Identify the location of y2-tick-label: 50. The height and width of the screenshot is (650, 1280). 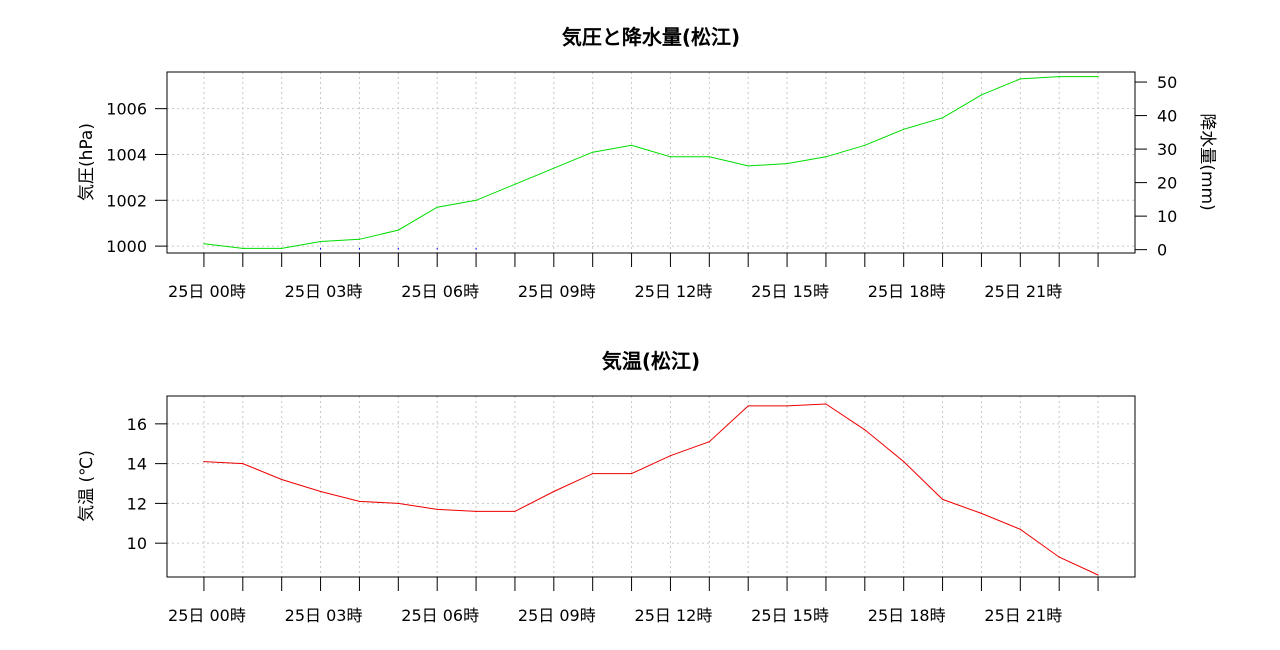
(1167, 82).